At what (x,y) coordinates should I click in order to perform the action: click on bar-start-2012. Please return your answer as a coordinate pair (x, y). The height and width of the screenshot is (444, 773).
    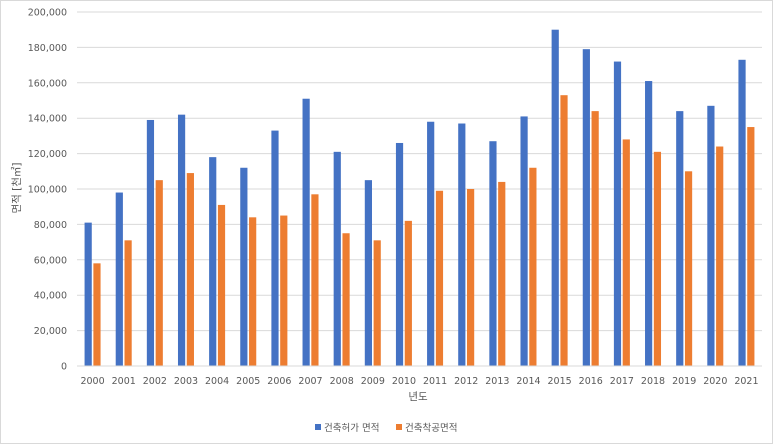
    Looking at the image, I should click on (471, 277).